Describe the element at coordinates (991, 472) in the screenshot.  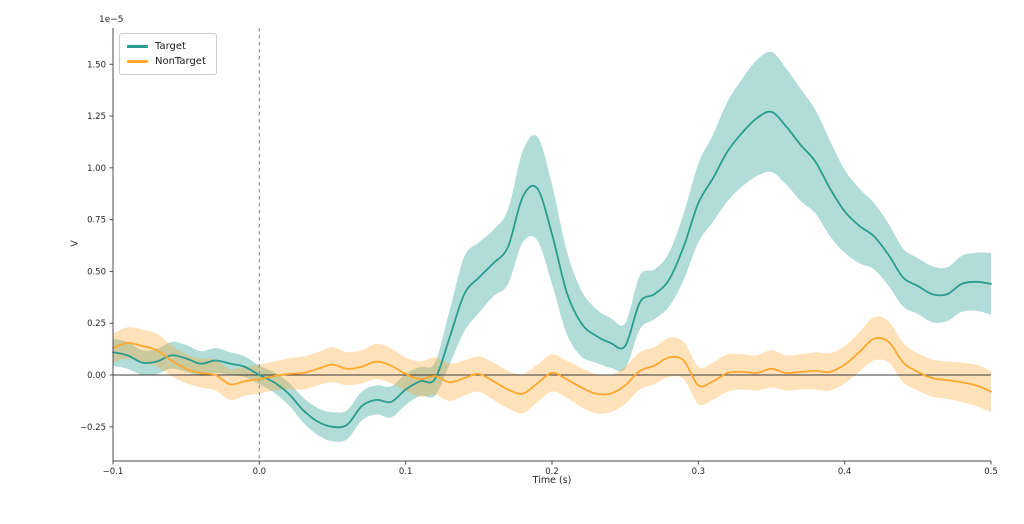
I see `x-tick-label: 0.5` at that location.